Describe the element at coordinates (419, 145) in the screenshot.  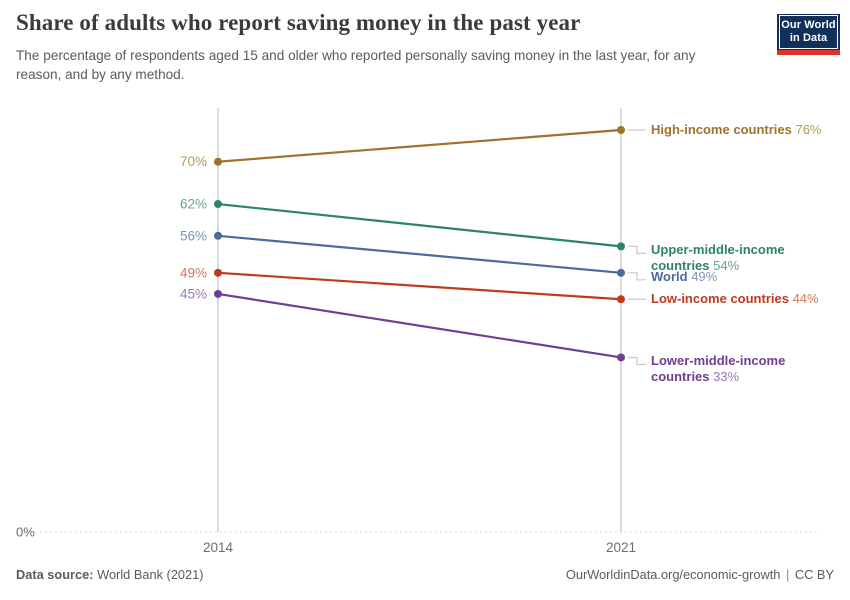
I see `series-line-high-income` at that location.